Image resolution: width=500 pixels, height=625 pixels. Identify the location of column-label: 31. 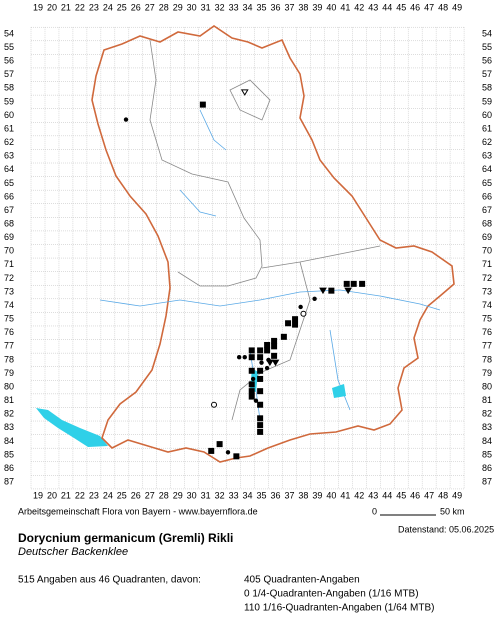
(206, 7).